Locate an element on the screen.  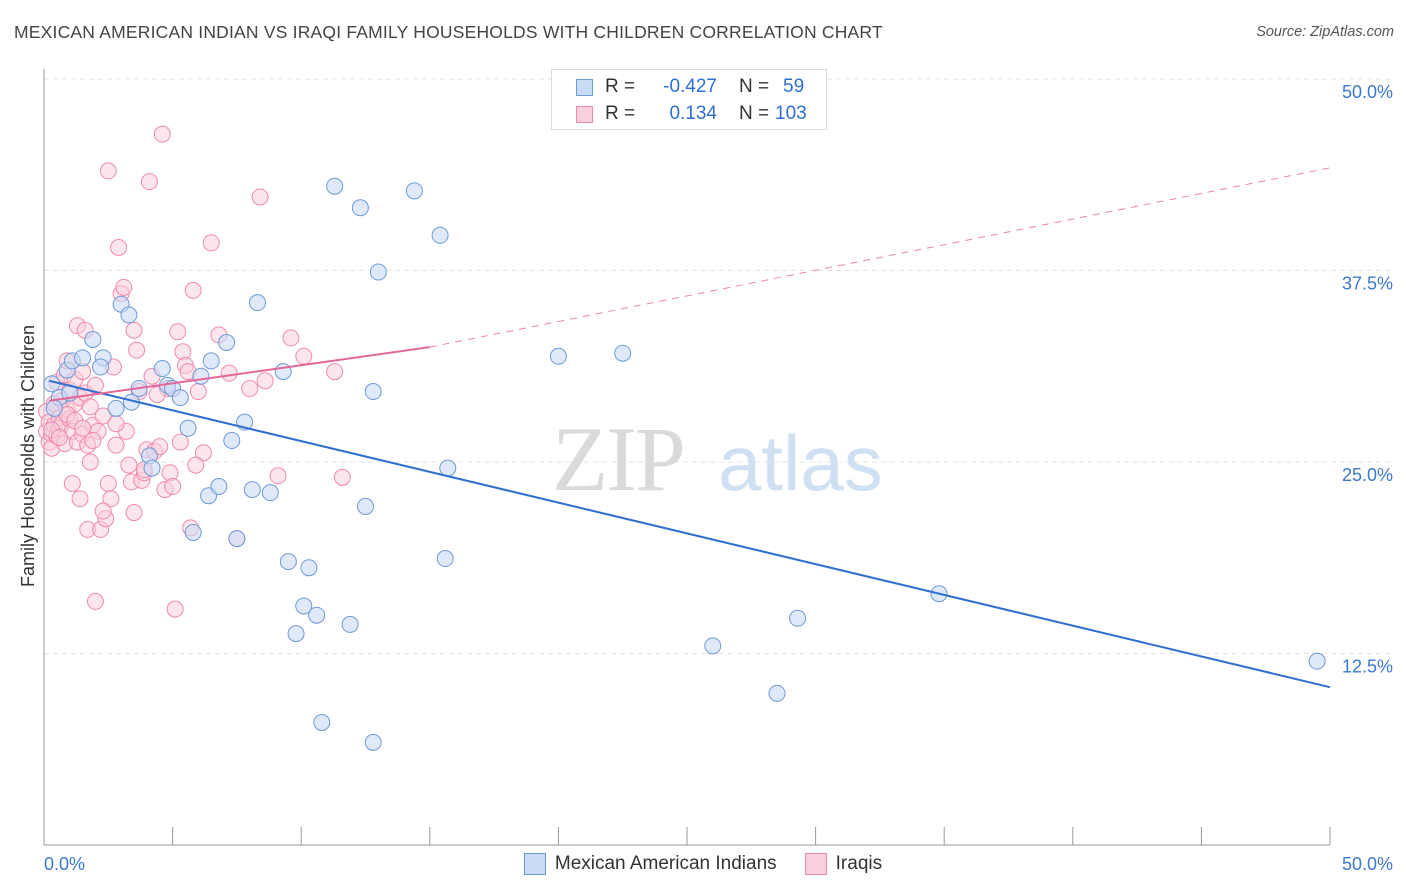
r-value: -0.427 is located at coordinates (690, 86).